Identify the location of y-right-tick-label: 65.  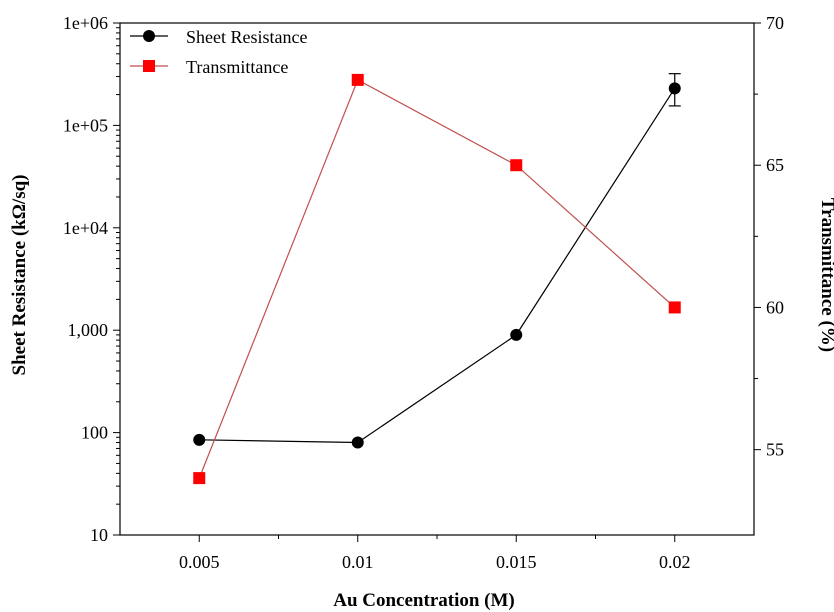
(775, 165).